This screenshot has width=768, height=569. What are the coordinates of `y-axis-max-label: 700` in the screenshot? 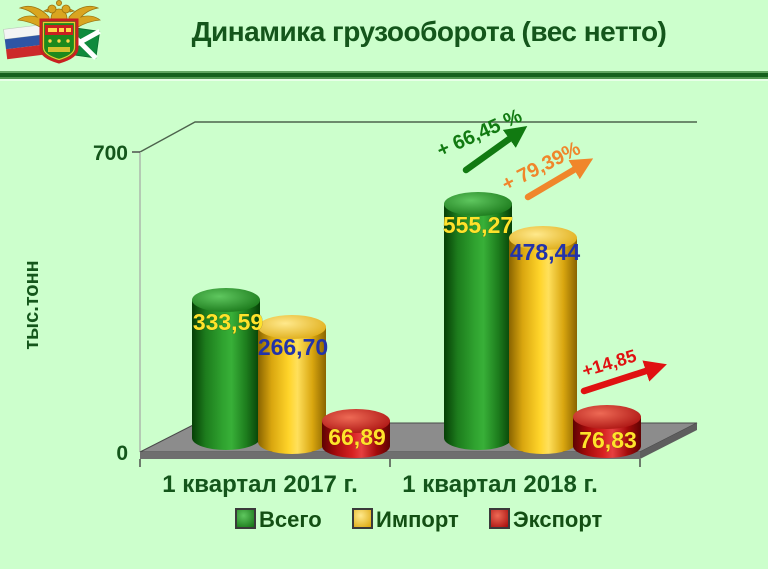 It's located at (110, 153).